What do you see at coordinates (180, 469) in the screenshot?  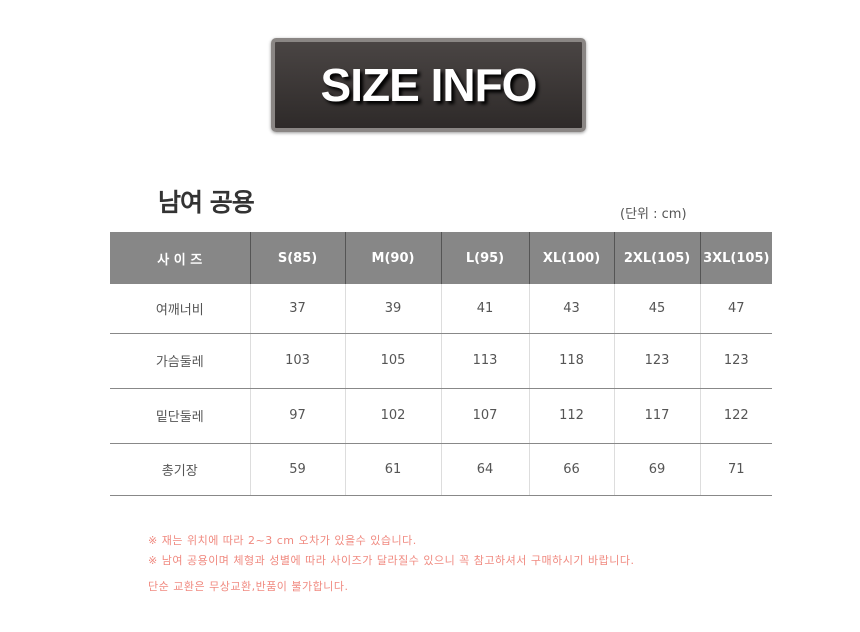 I see `row-label: 총기장` at bounding box center [180, 469].